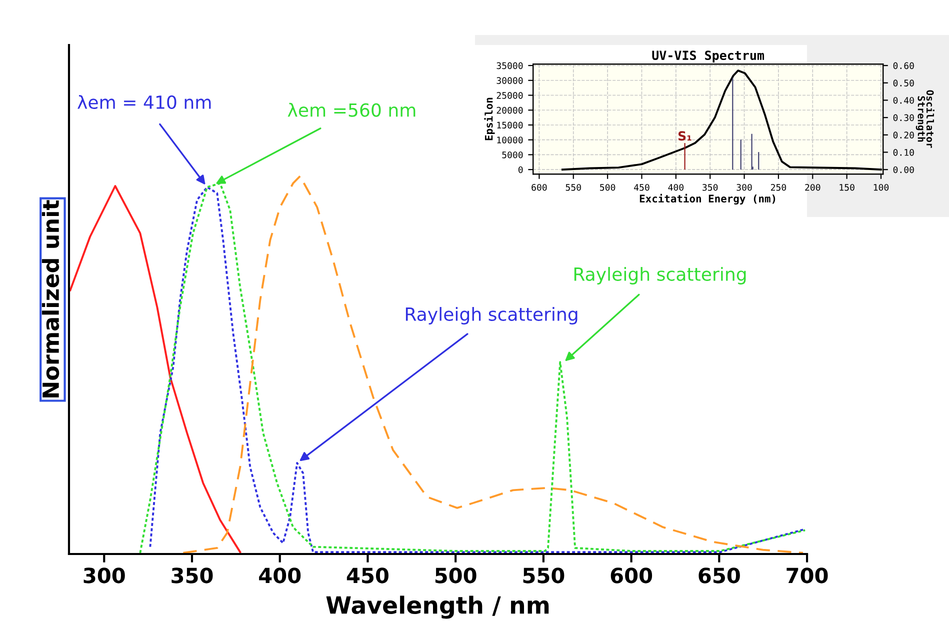  What do you see at coordinates (812, 187) in the screenshot?
I see `x-tick-label: 200` at bounding box center [812, 187].